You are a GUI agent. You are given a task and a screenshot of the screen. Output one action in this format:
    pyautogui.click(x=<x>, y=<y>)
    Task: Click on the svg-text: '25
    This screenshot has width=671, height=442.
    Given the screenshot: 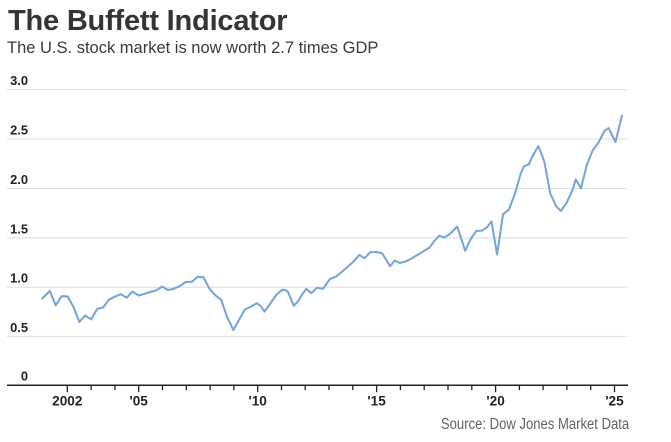 What is the action you would take?
    pyautogui.click(x=614, y=400)
    